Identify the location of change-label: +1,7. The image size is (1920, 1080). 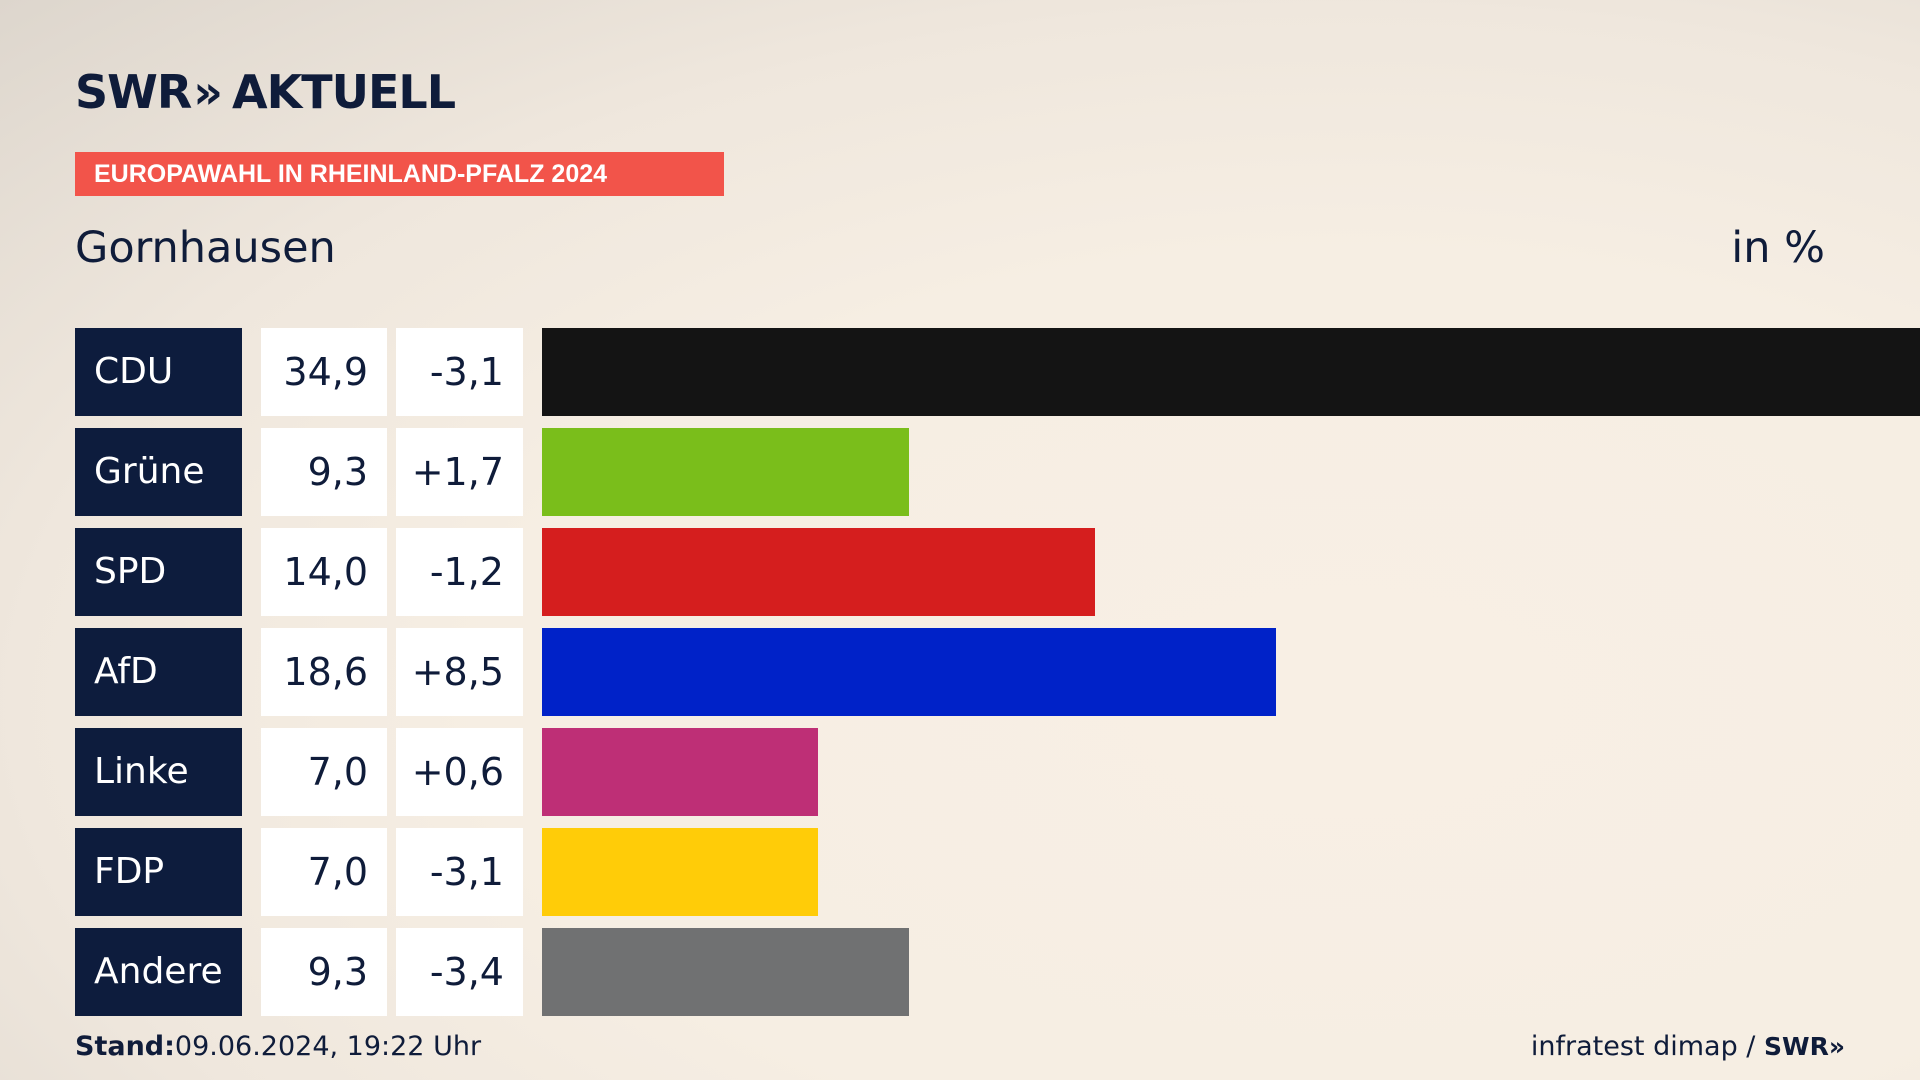
(459, 472).